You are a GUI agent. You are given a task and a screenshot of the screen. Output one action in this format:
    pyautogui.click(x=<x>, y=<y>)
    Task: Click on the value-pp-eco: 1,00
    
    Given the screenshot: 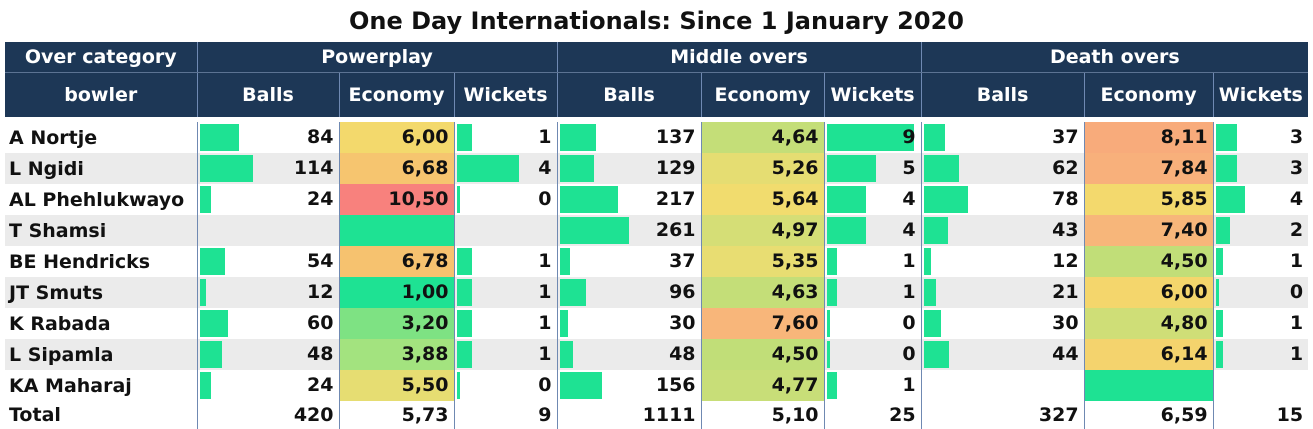 What is the action you would take?
    pyautogui.click(x=425, y=292)
    